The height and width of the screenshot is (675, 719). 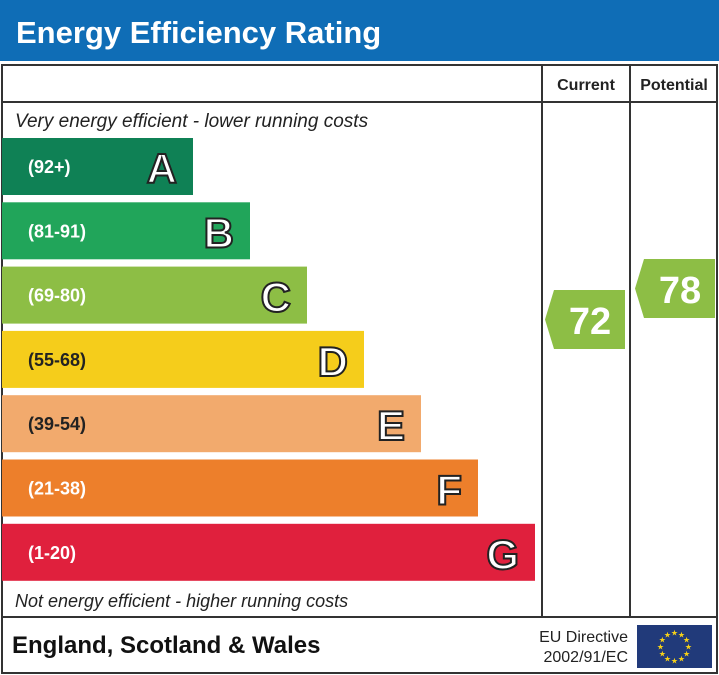 I want to click on band-bar-b, so click(x=126, y=231).